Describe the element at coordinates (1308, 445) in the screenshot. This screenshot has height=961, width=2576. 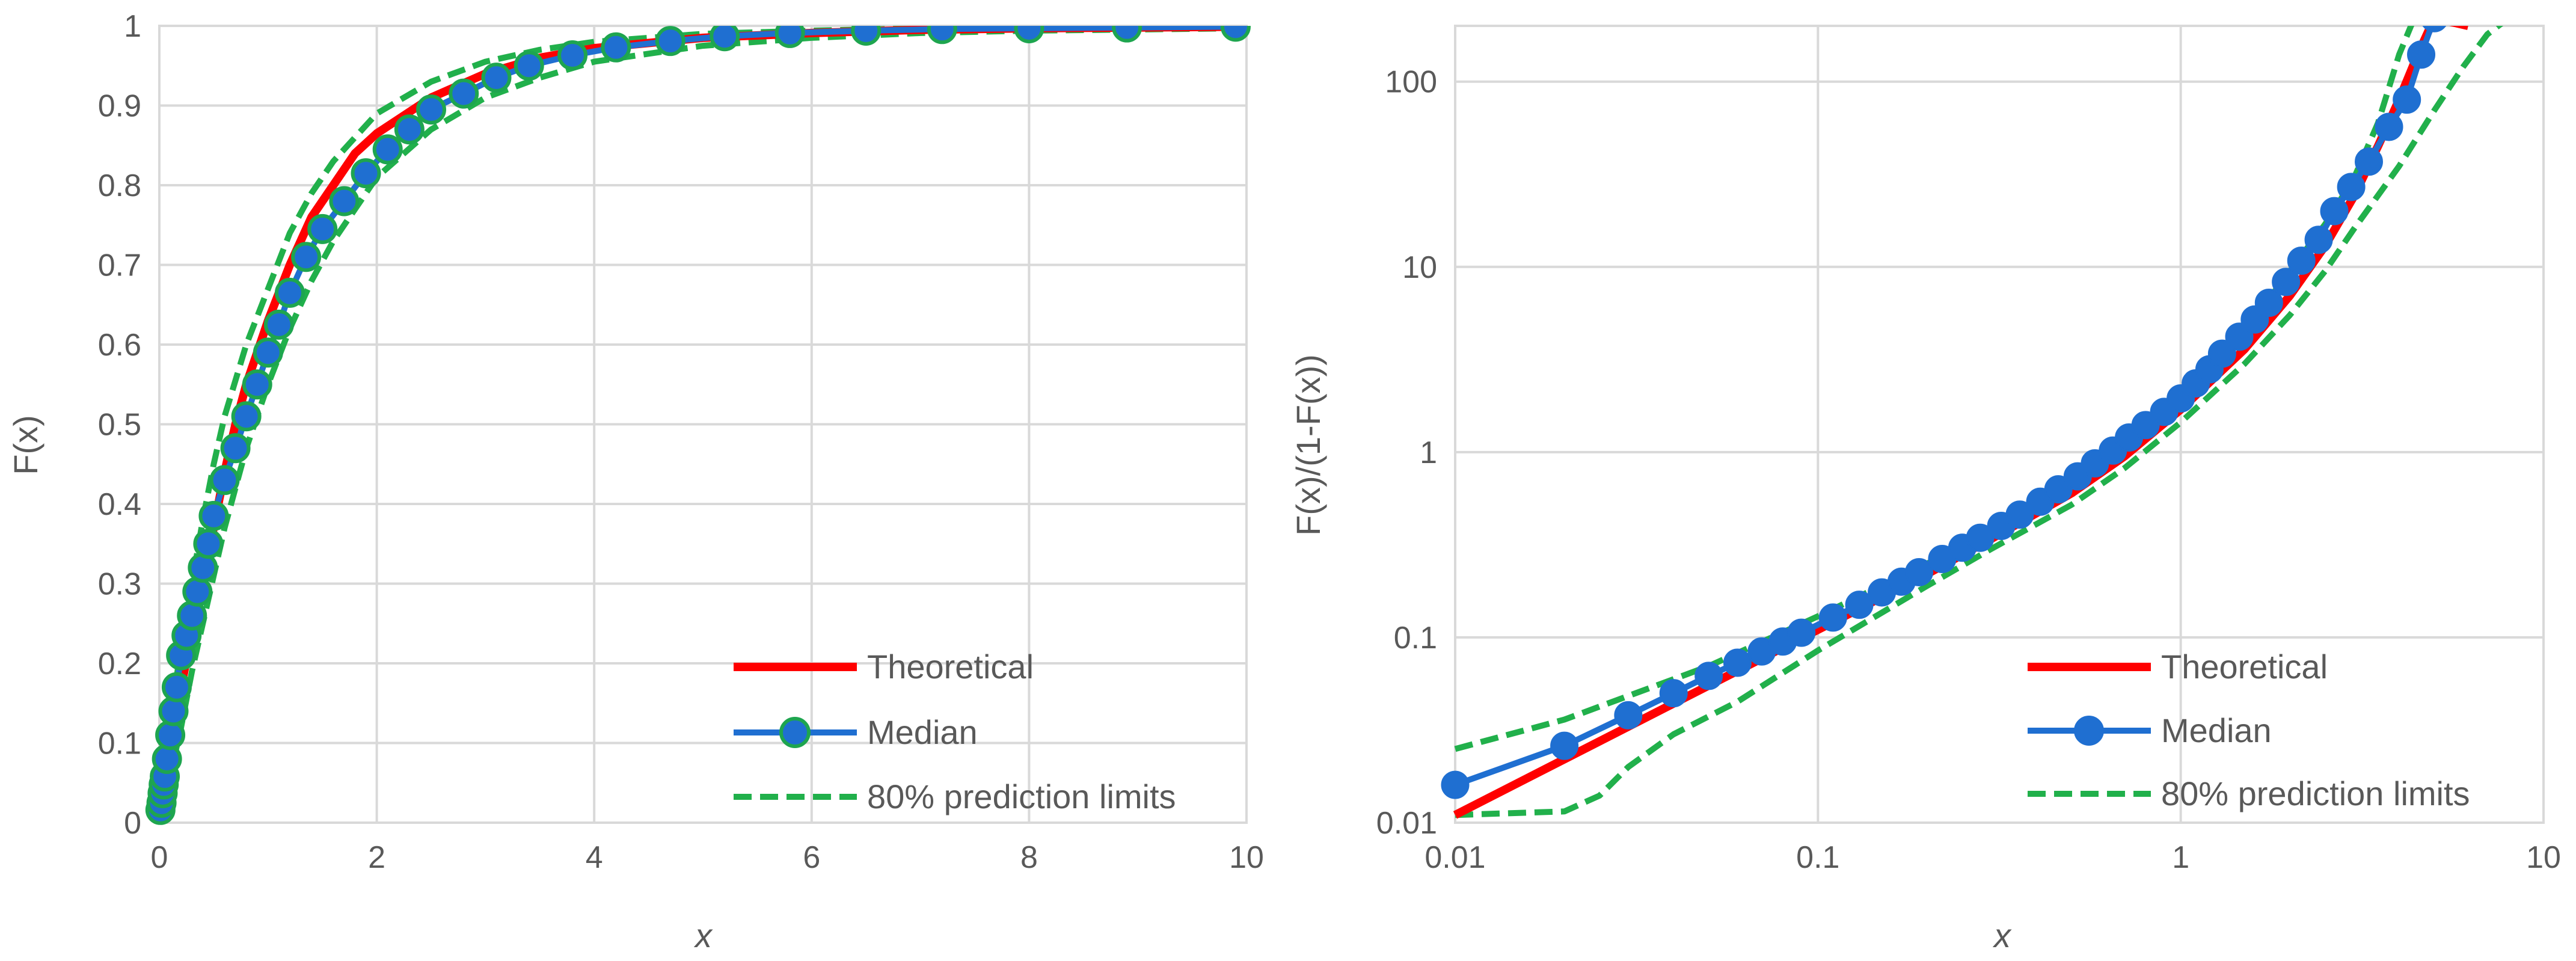
I see `odds-y-axis-label: F(x)/(1-F(x))` at that location.